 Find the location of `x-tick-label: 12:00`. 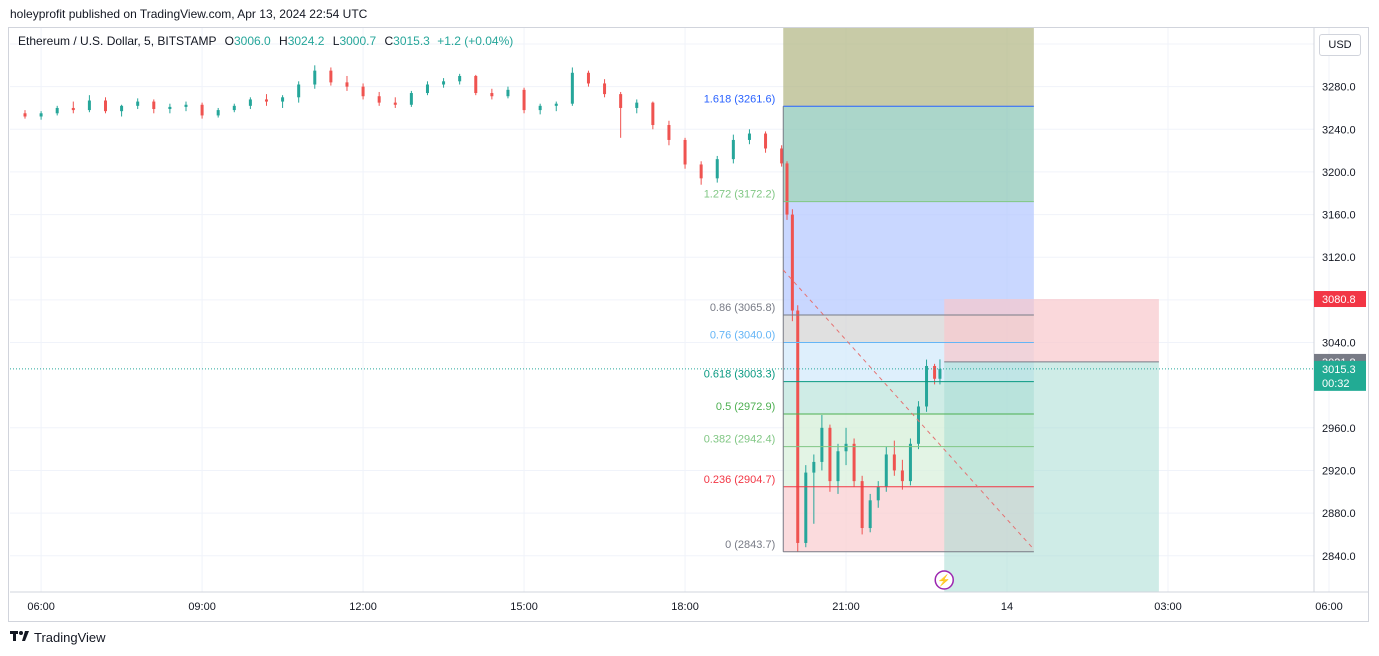

x-tick-label: 12:00 is located at coordinates (363, 607).